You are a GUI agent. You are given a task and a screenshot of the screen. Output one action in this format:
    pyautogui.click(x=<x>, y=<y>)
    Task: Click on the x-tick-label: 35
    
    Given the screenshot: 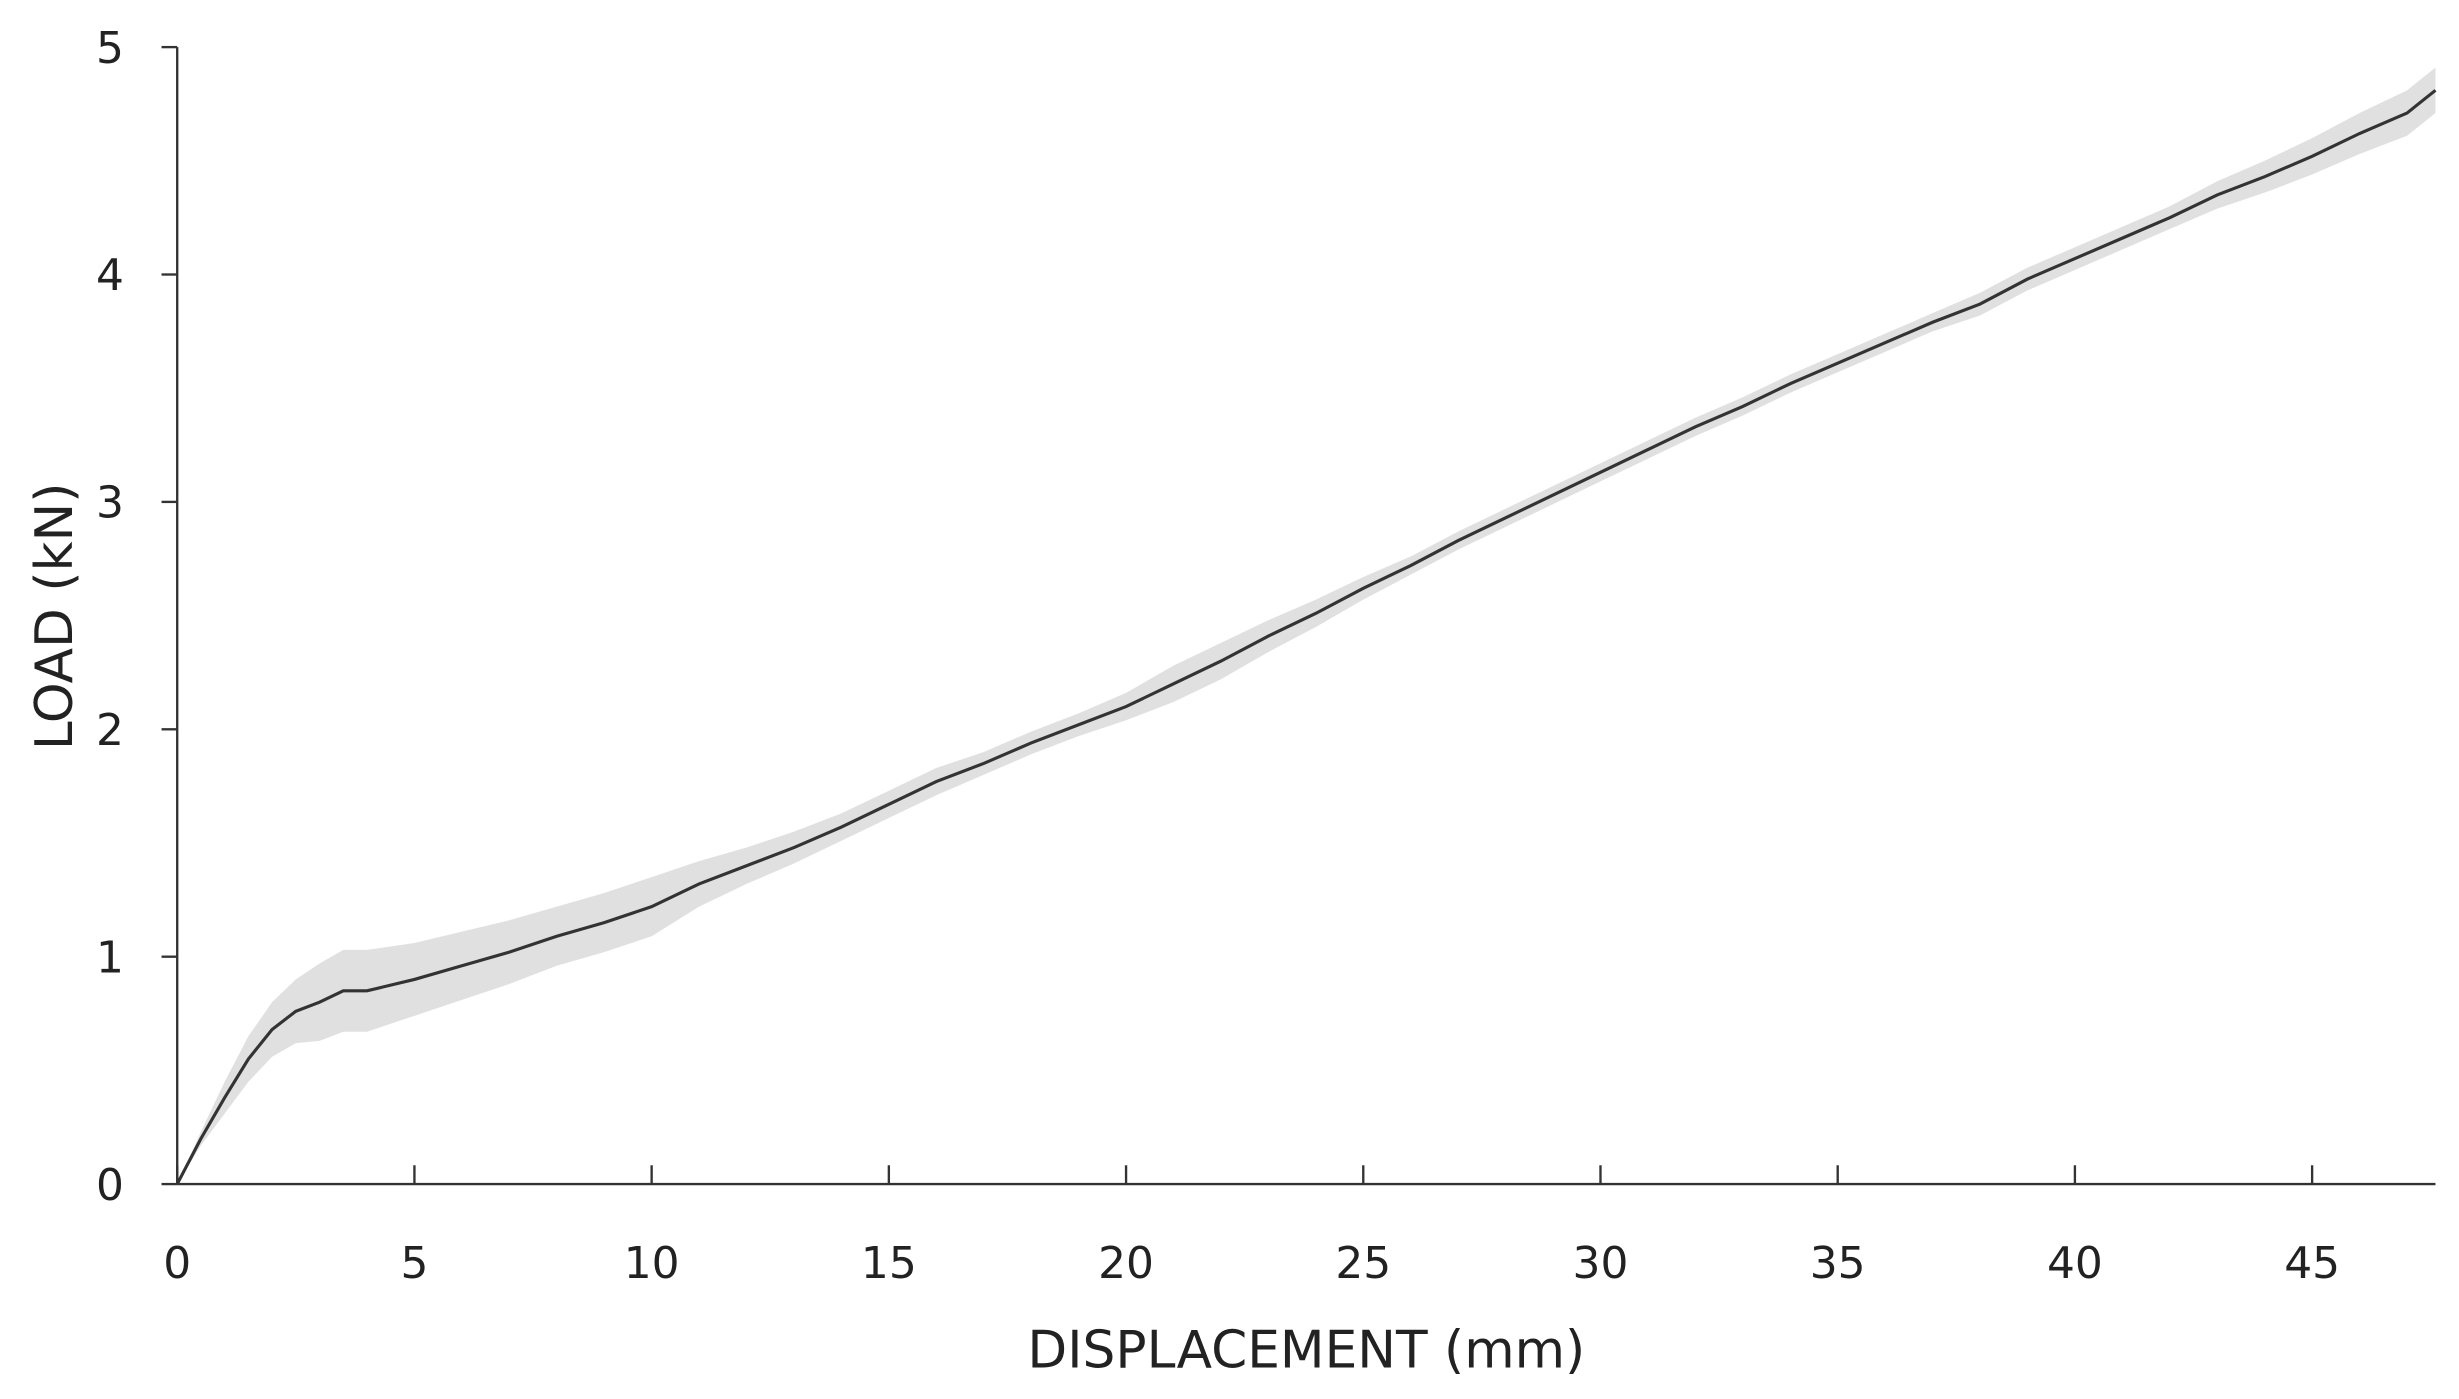 What is the action you would take?
    pyautogui.click(x=1838, y=1263)
    